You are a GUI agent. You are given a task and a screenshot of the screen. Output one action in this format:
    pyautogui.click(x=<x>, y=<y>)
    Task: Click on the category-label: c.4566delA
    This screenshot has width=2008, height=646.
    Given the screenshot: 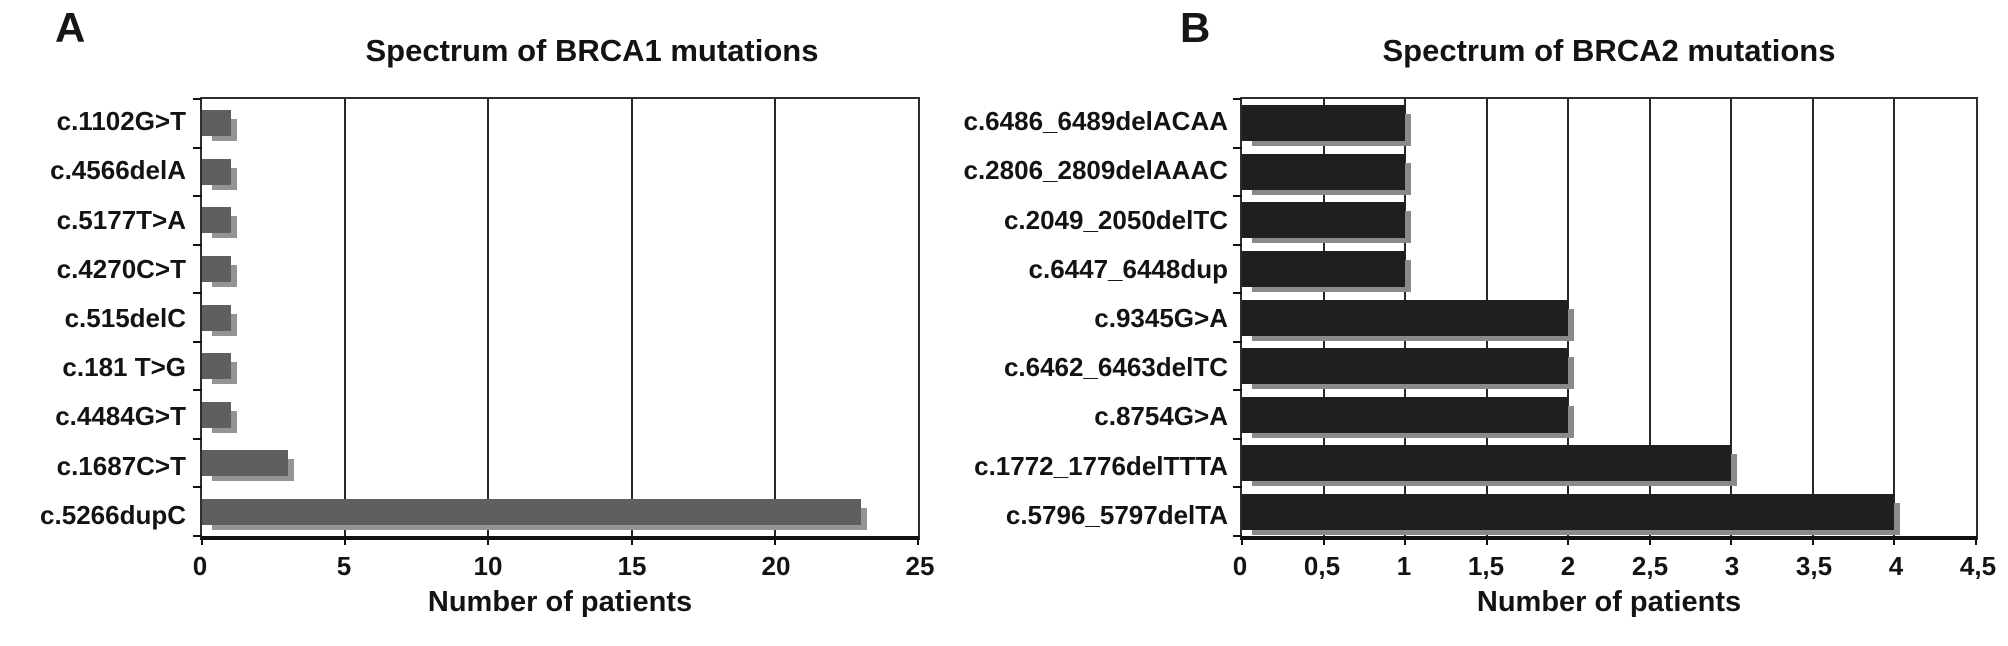 What is the action you would take?
    pyautogui.click(x=118, y=170)
    